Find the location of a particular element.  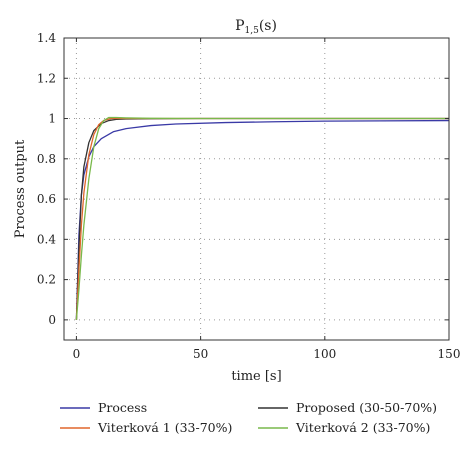

chart-title-subscript: 1,5 is located at coordinates (251, 31).